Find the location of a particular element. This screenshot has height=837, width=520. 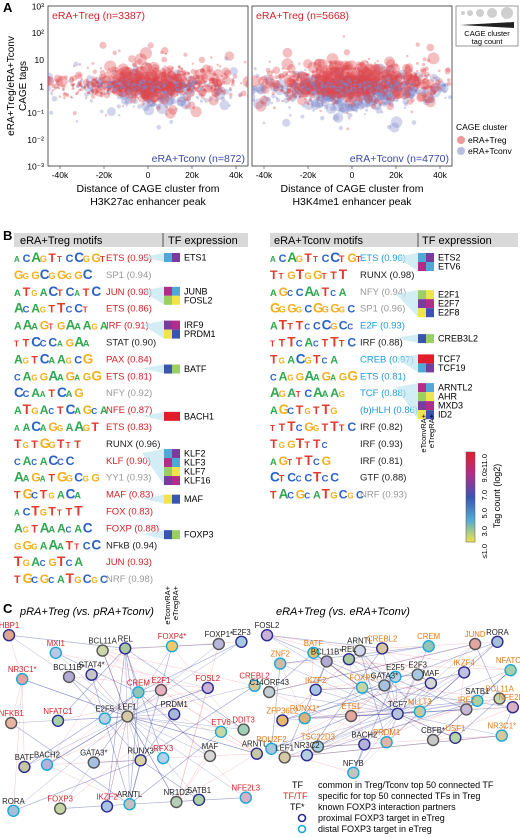

tconv-motif-label: NRF (0.93) is located at coordinates (383, 495).